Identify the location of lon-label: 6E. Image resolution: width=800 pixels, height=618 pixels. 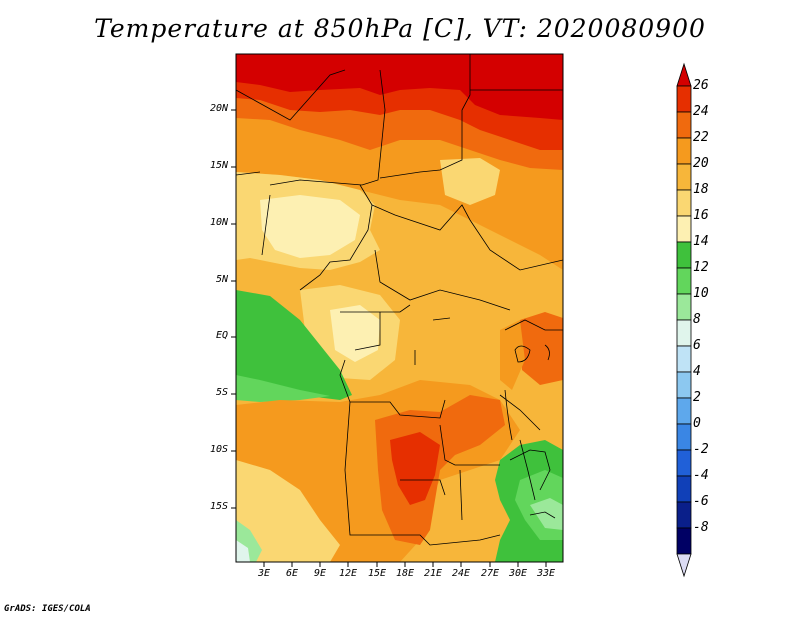
(292, 573).